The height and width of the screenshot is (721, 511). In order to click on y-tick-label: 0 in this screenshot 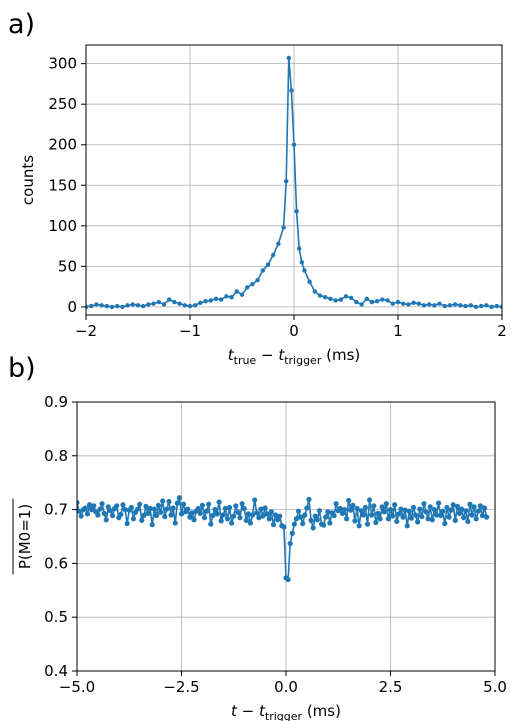, I will do `click(72, 307)`.